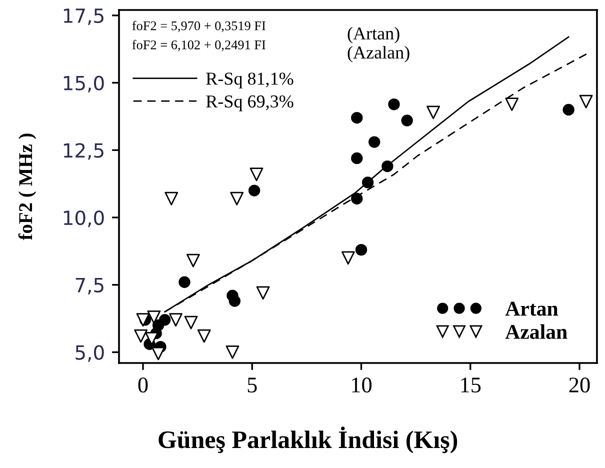  What do you see at coordinates (308, 440) in the screenshot?
I see `x-axis-title: Güneş Parlaklık İndisi (Kış)` at bounding box center [308, 440].